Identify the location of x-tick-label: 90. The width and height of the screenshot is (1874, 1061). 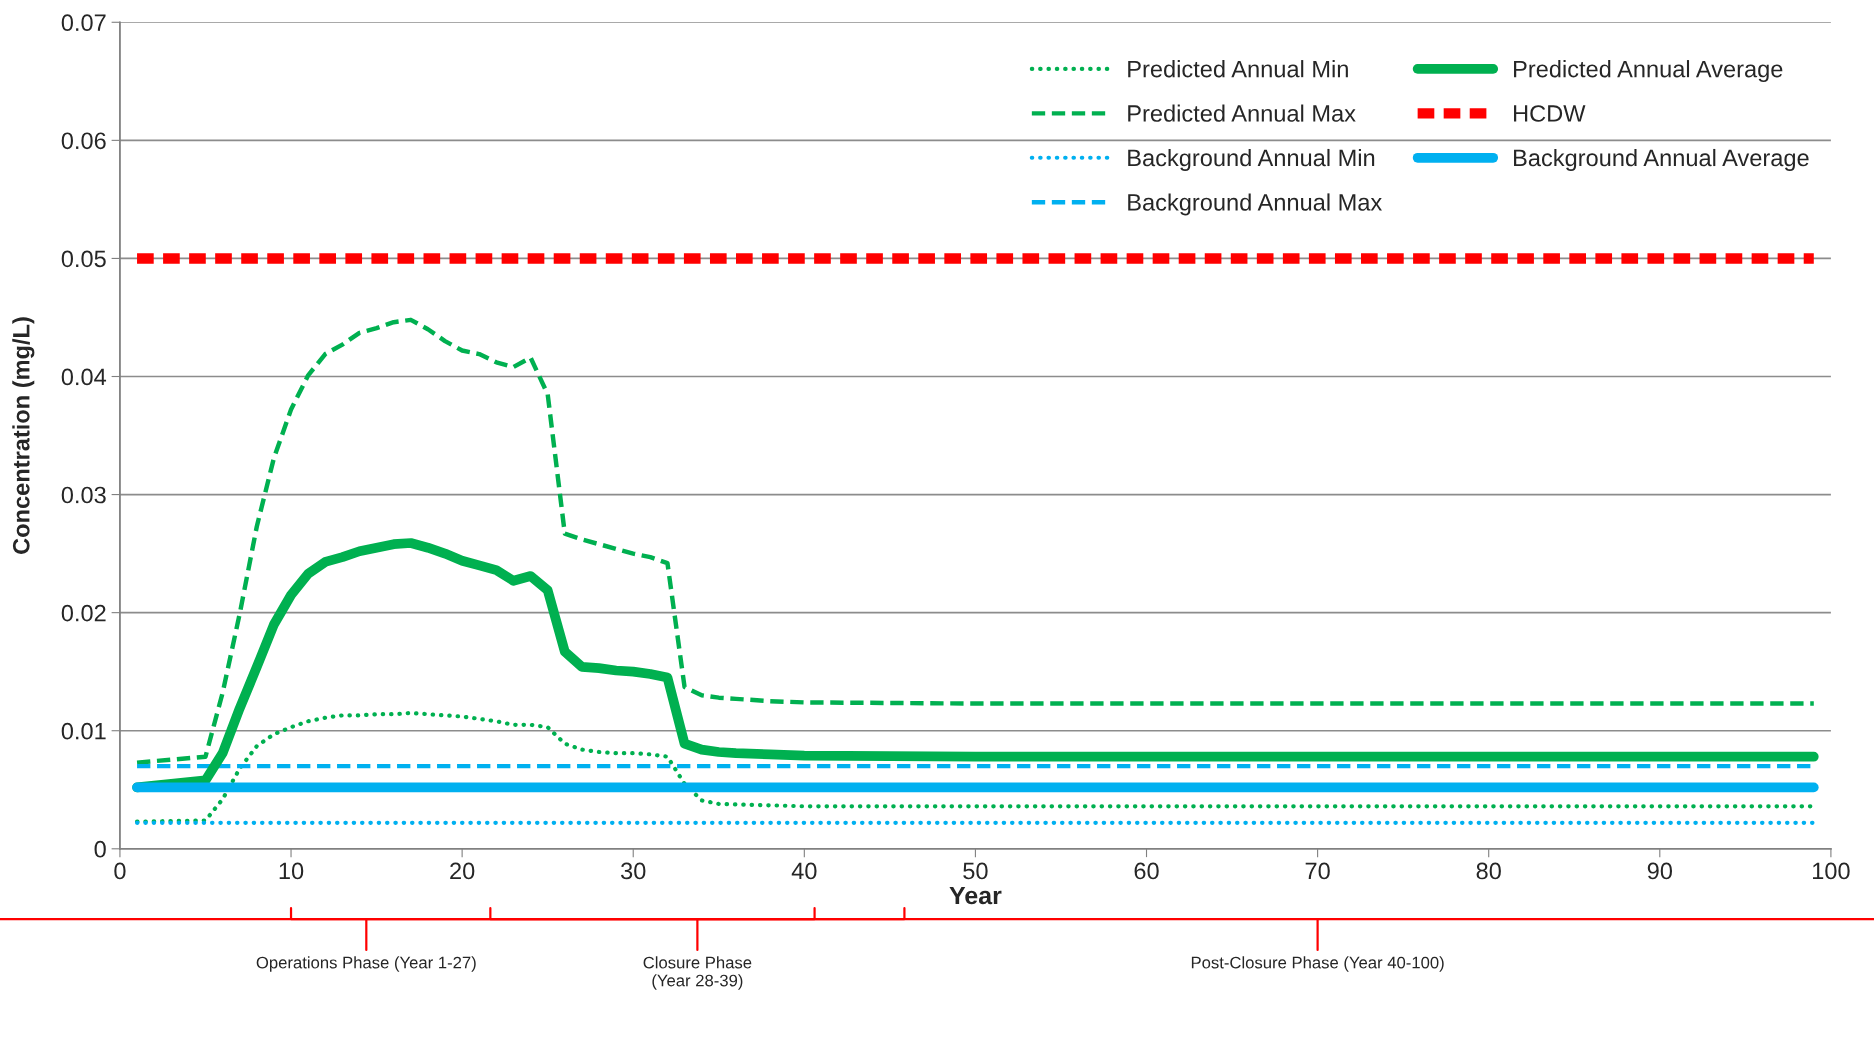
(1660, 871).